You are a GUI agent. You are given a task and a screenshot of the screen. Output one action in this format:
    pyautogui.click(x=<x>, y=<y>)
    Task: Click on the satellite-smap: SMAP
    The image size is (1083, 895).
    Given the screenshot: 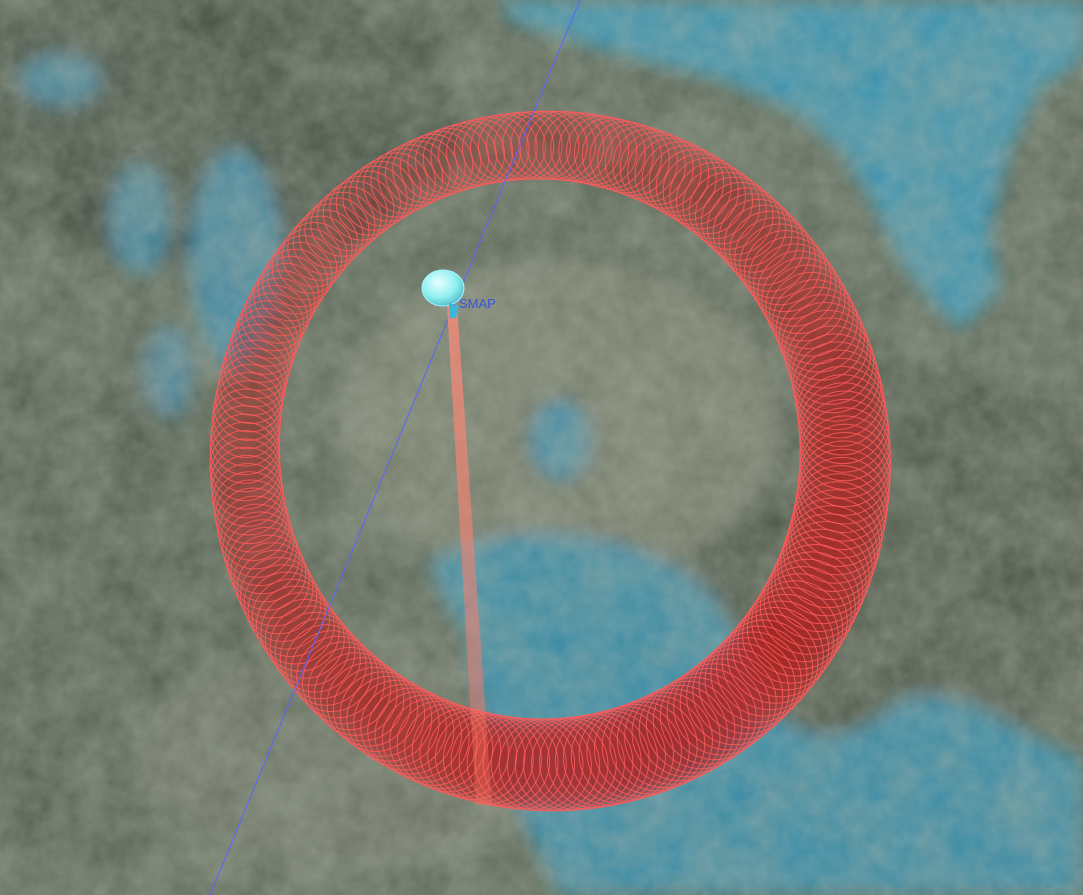 What is the action you would take?
    pyautogui.click(x=458, y=293)
    